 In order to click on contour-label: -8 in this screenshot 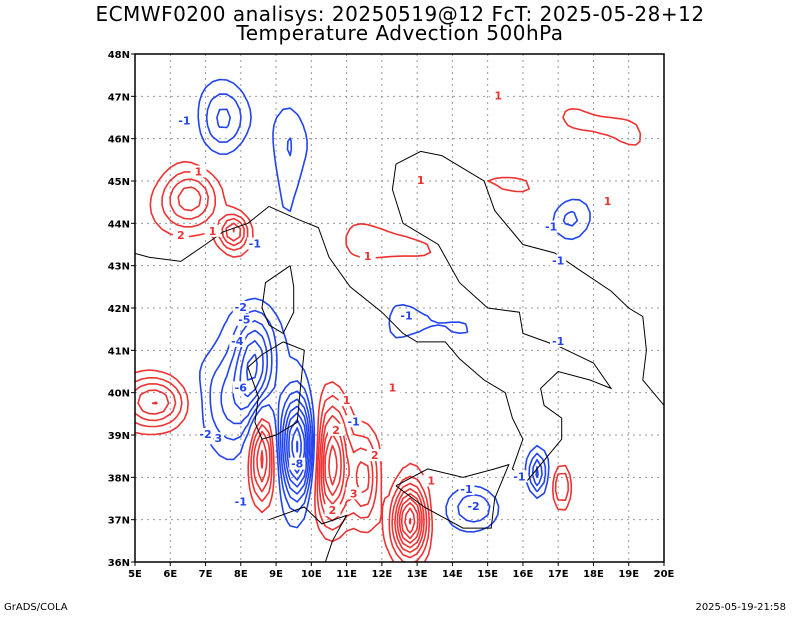, I will do `click(297, 464)`.